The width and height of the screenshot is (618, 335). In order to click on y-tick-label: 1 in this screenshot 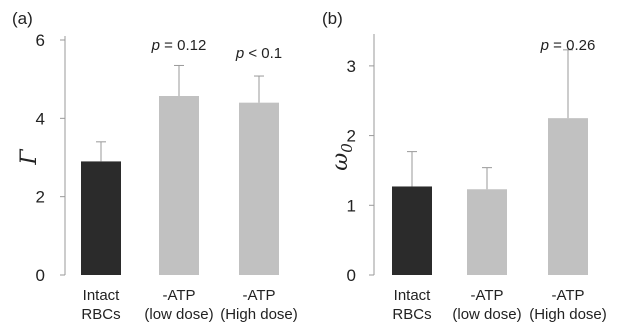, I will do `click(351, 205)`.